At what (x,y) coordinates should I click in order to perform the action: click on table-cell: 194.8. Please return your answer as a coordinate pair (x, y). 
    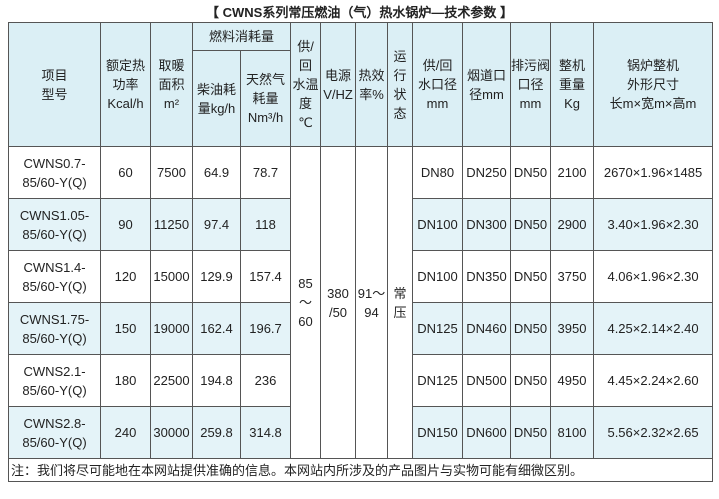
    Looking at the image, I should click on (216, 380).